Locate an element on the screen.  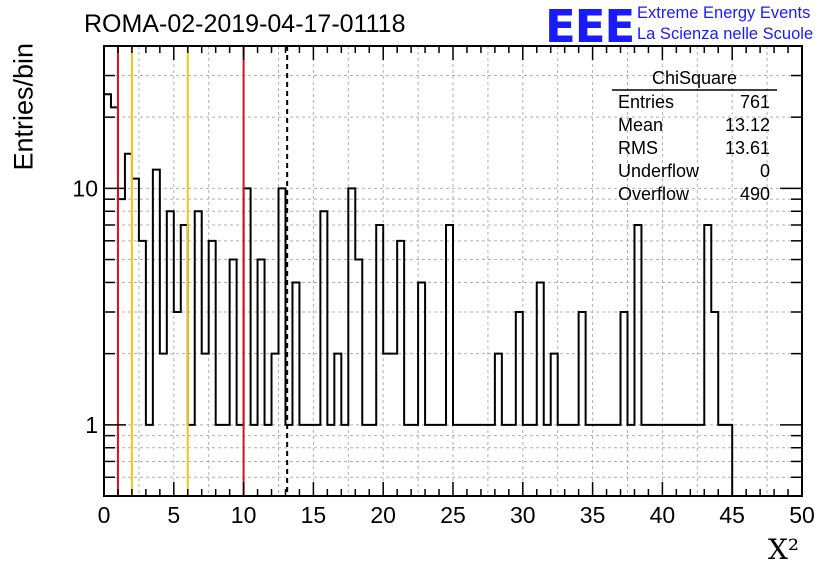
stats-value: 490 is located at coordinates (754, 194).